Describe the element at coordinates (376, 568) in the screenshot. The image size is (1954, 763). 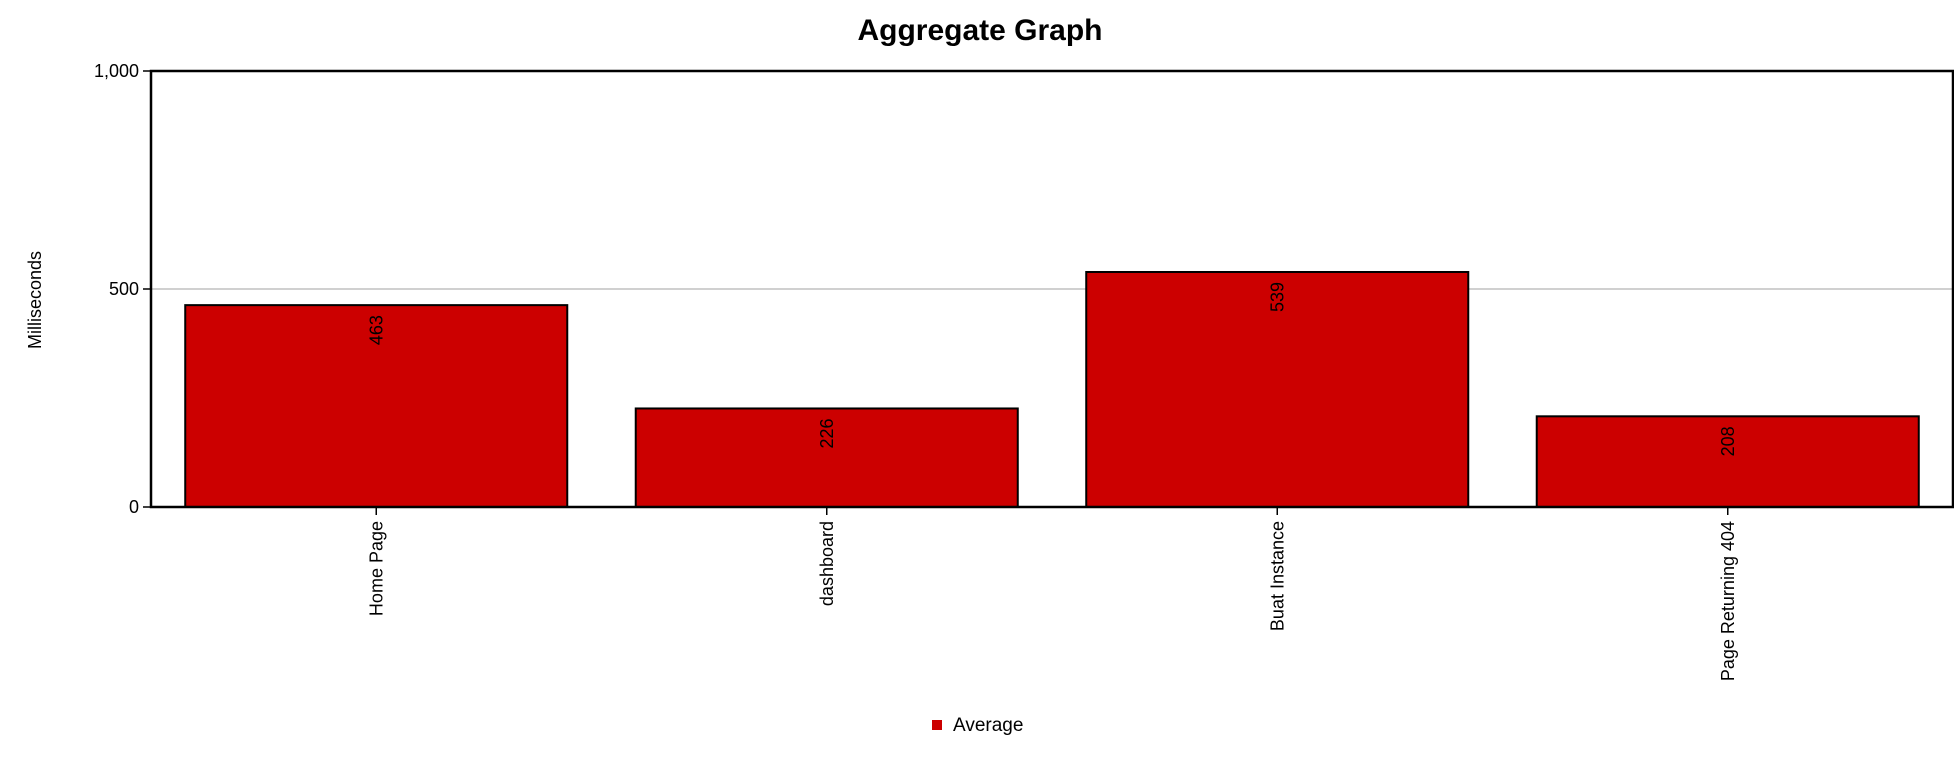
I see `x-tick-label: Home Page` at that location.